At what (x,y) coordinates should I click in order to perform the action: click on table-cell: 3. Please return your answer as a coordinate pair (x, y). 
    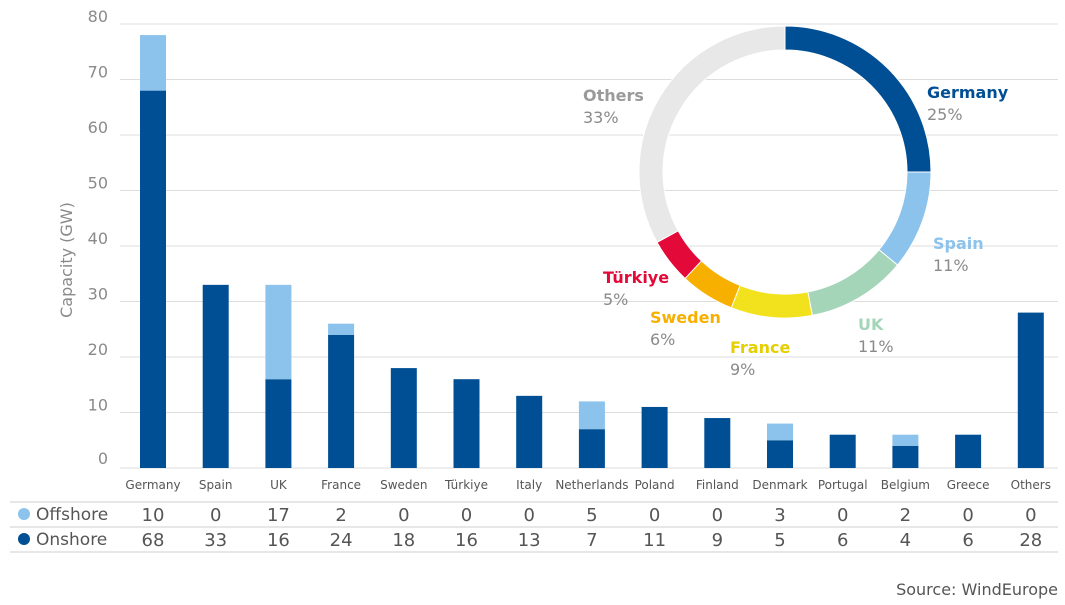
    Looking at the image, I should click on (779, 515).